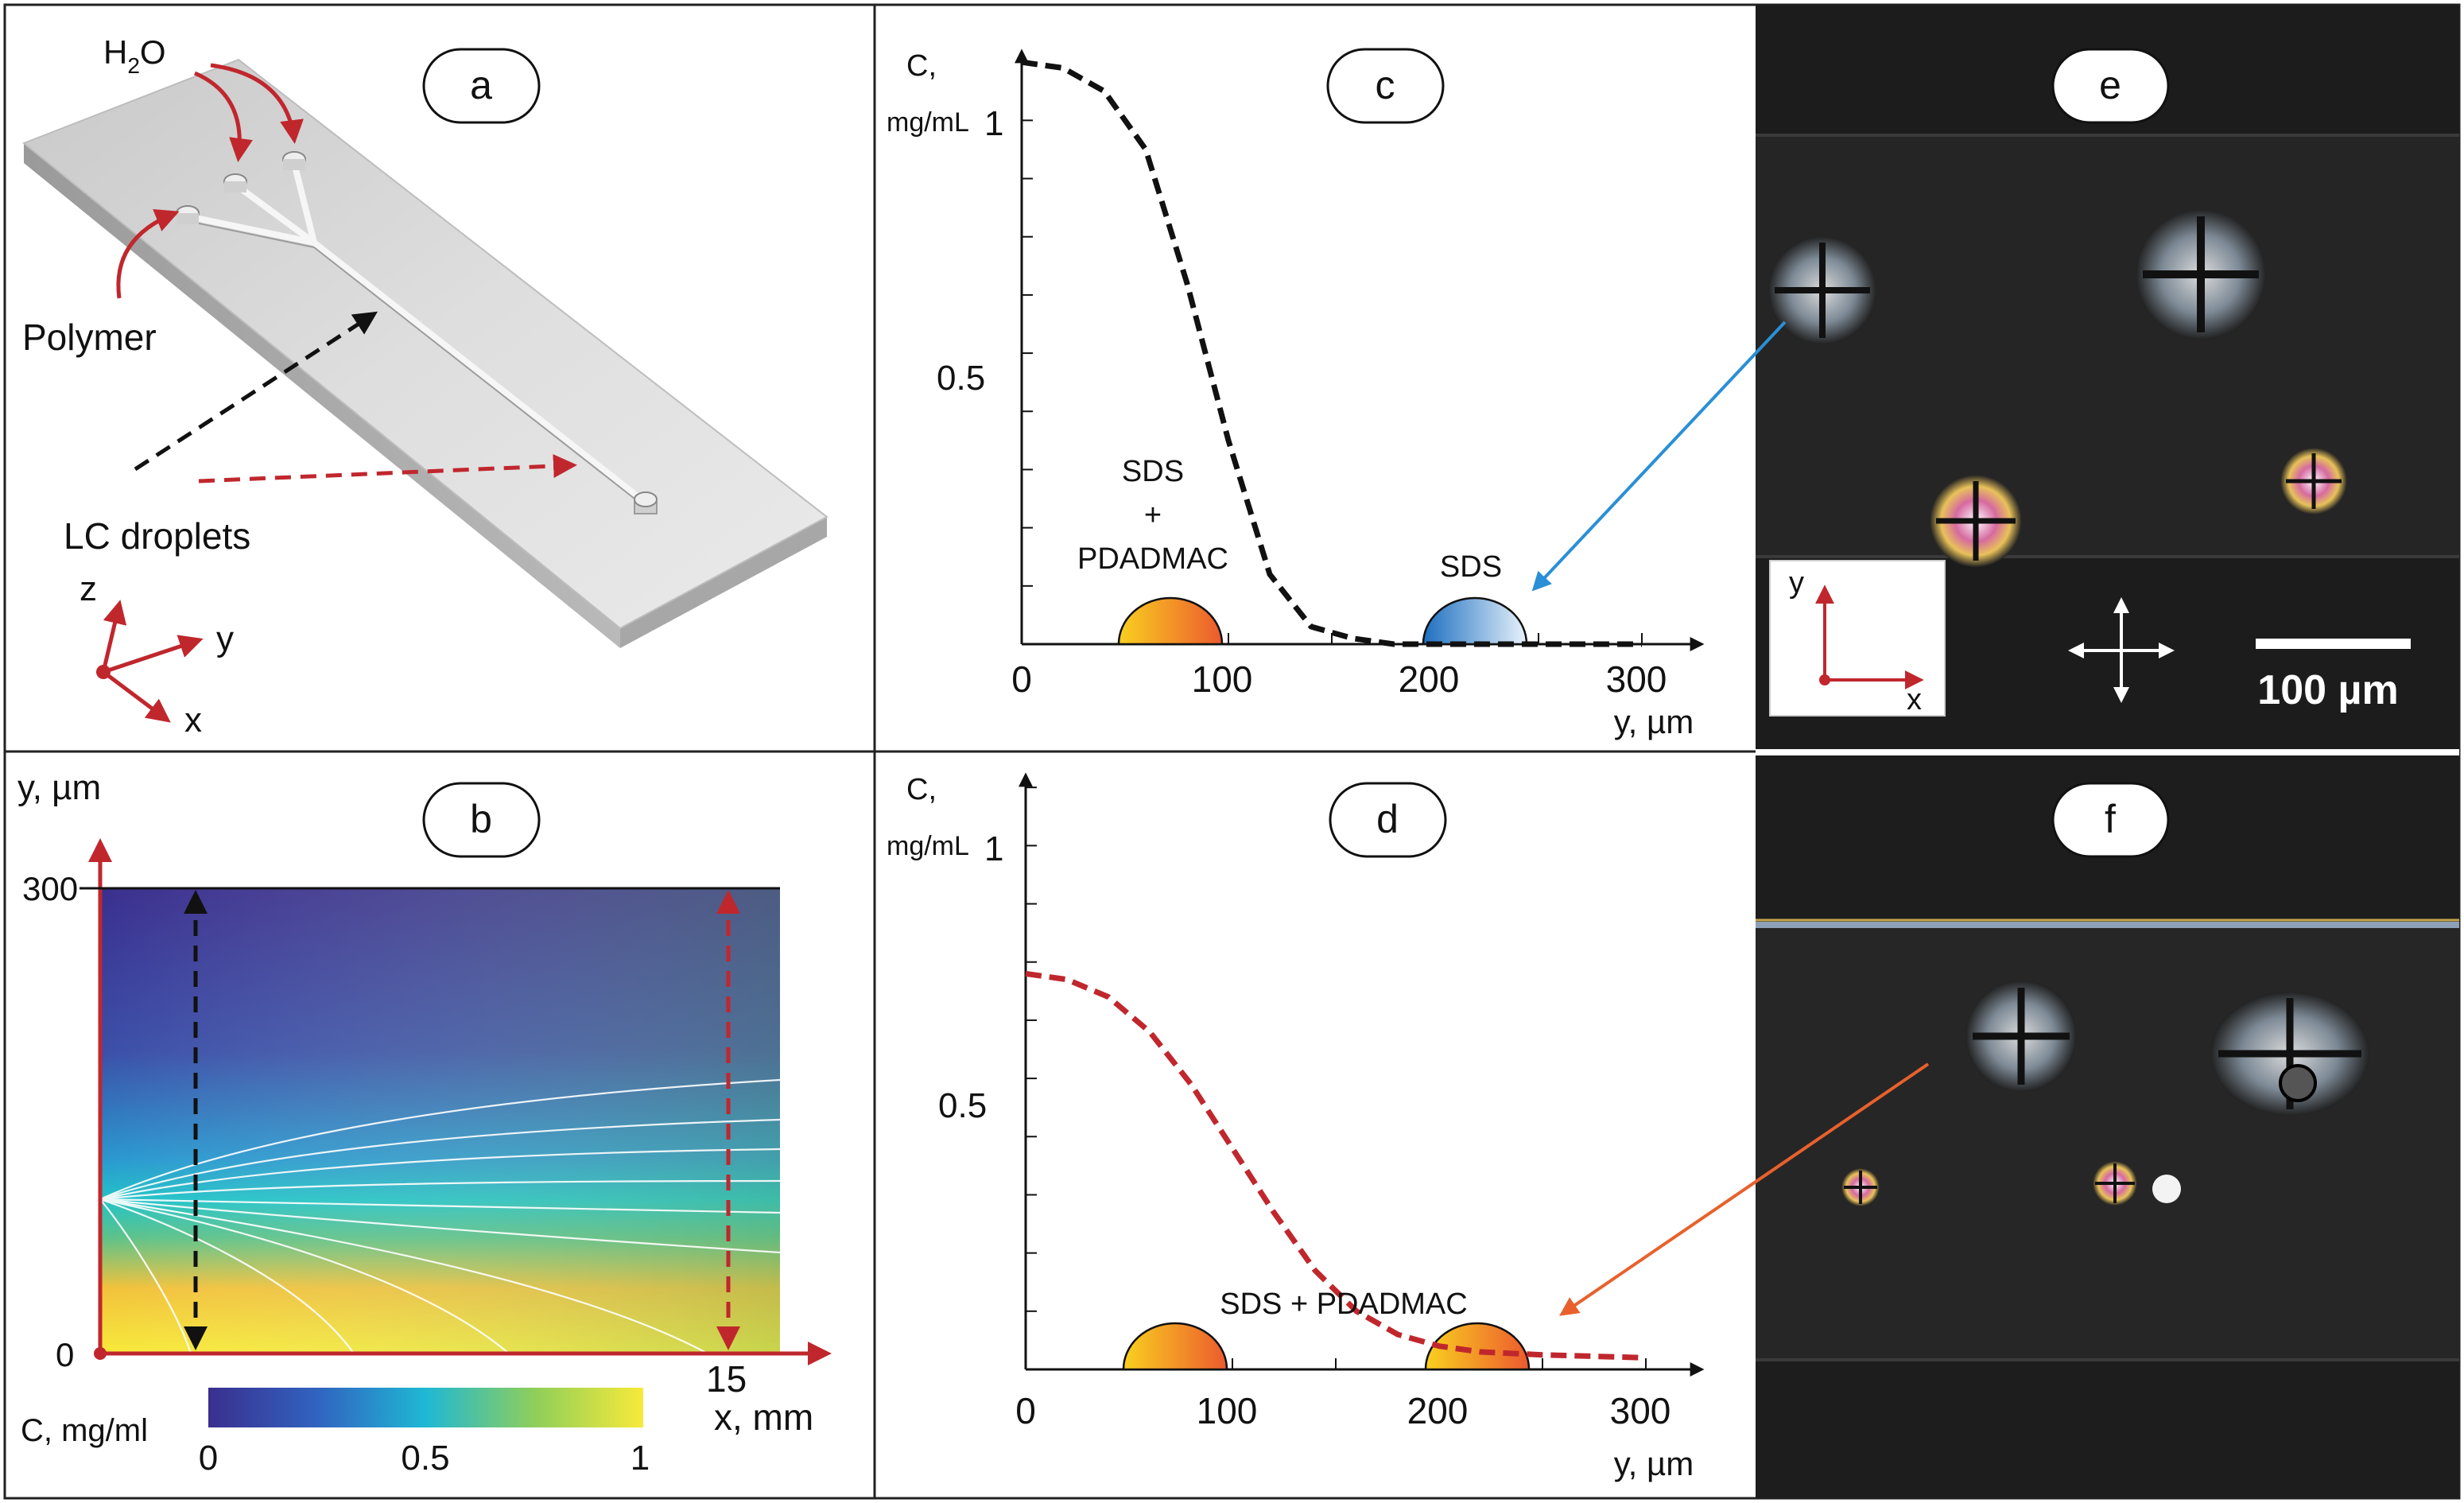 This screenshot has width=2464, height=1503. I want to click on panel-label-e: e, so click(2110, 86).